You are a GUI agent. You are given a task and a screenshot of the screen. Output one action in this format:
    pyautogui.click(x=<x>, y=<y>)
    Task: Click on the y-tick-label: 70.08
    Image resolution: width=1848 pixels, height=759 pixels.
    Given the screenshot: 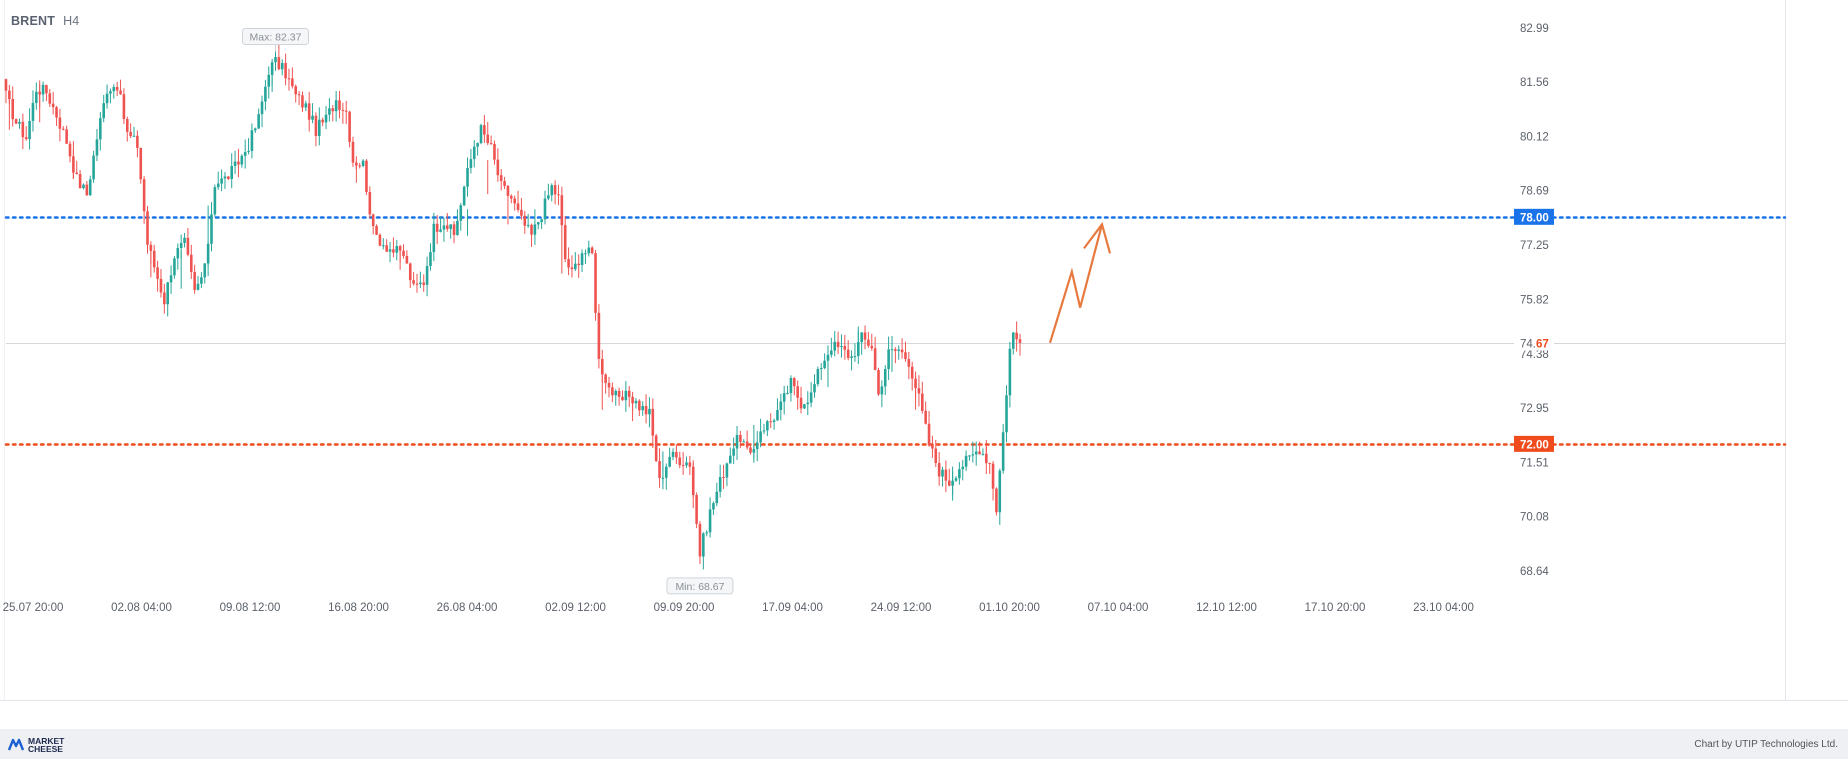 What is the action you would take?
    pyautogui.click(x=1534, y=518)
    